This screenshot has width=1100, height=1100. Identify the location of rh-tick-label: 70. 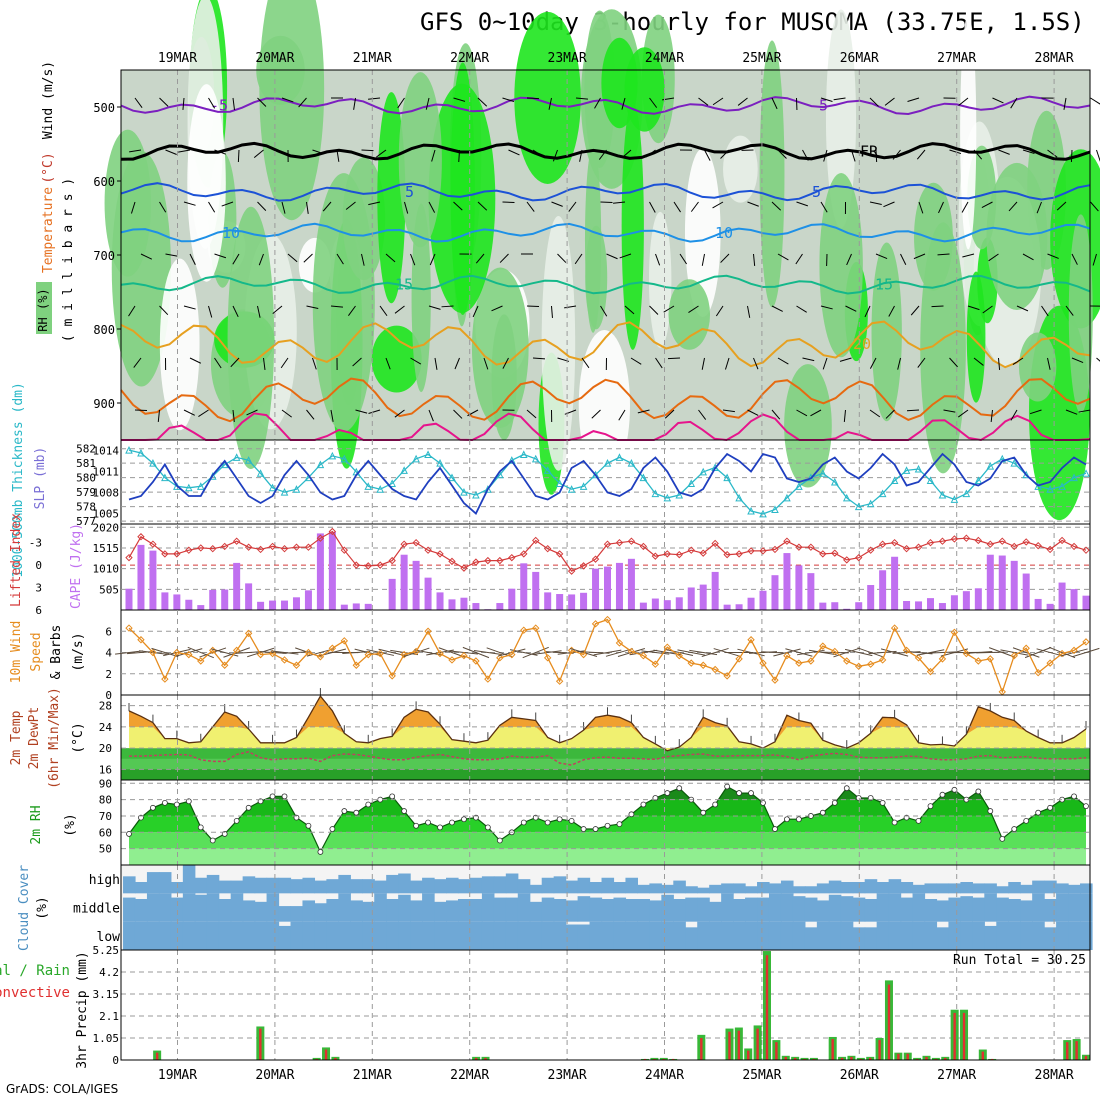
(105, 816).